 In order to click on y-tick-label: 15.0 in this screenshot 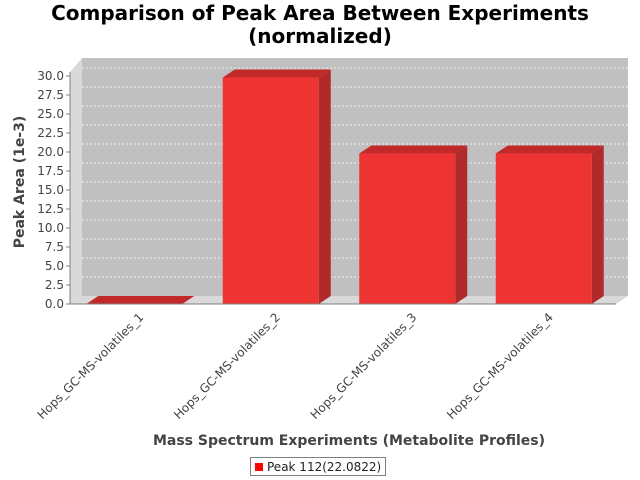, I will do `click(50, 190)`.